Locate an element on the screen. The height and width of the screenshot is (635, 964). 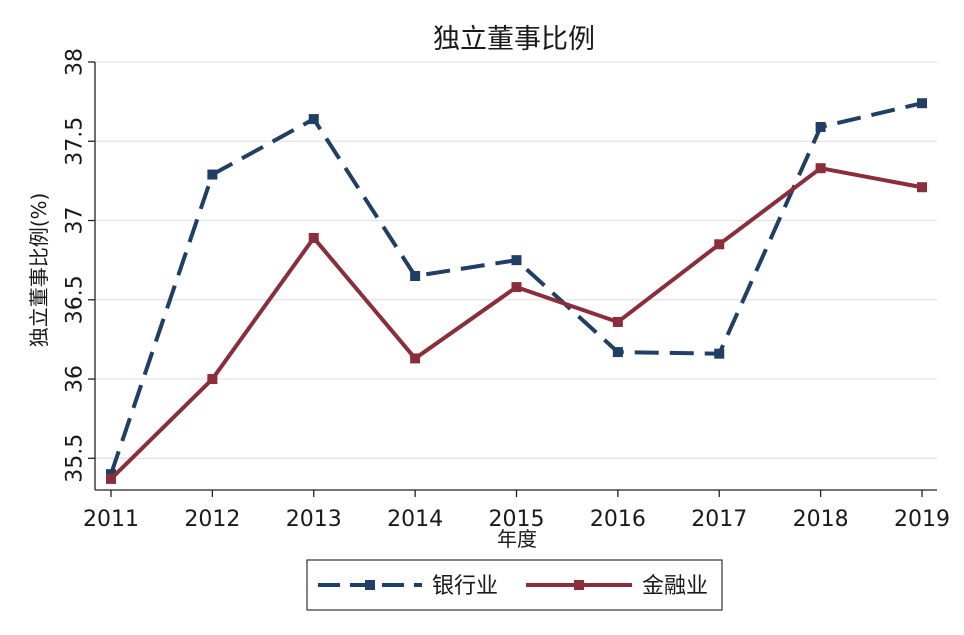
series-2-point-2011 is located at coordinates (111, 478).